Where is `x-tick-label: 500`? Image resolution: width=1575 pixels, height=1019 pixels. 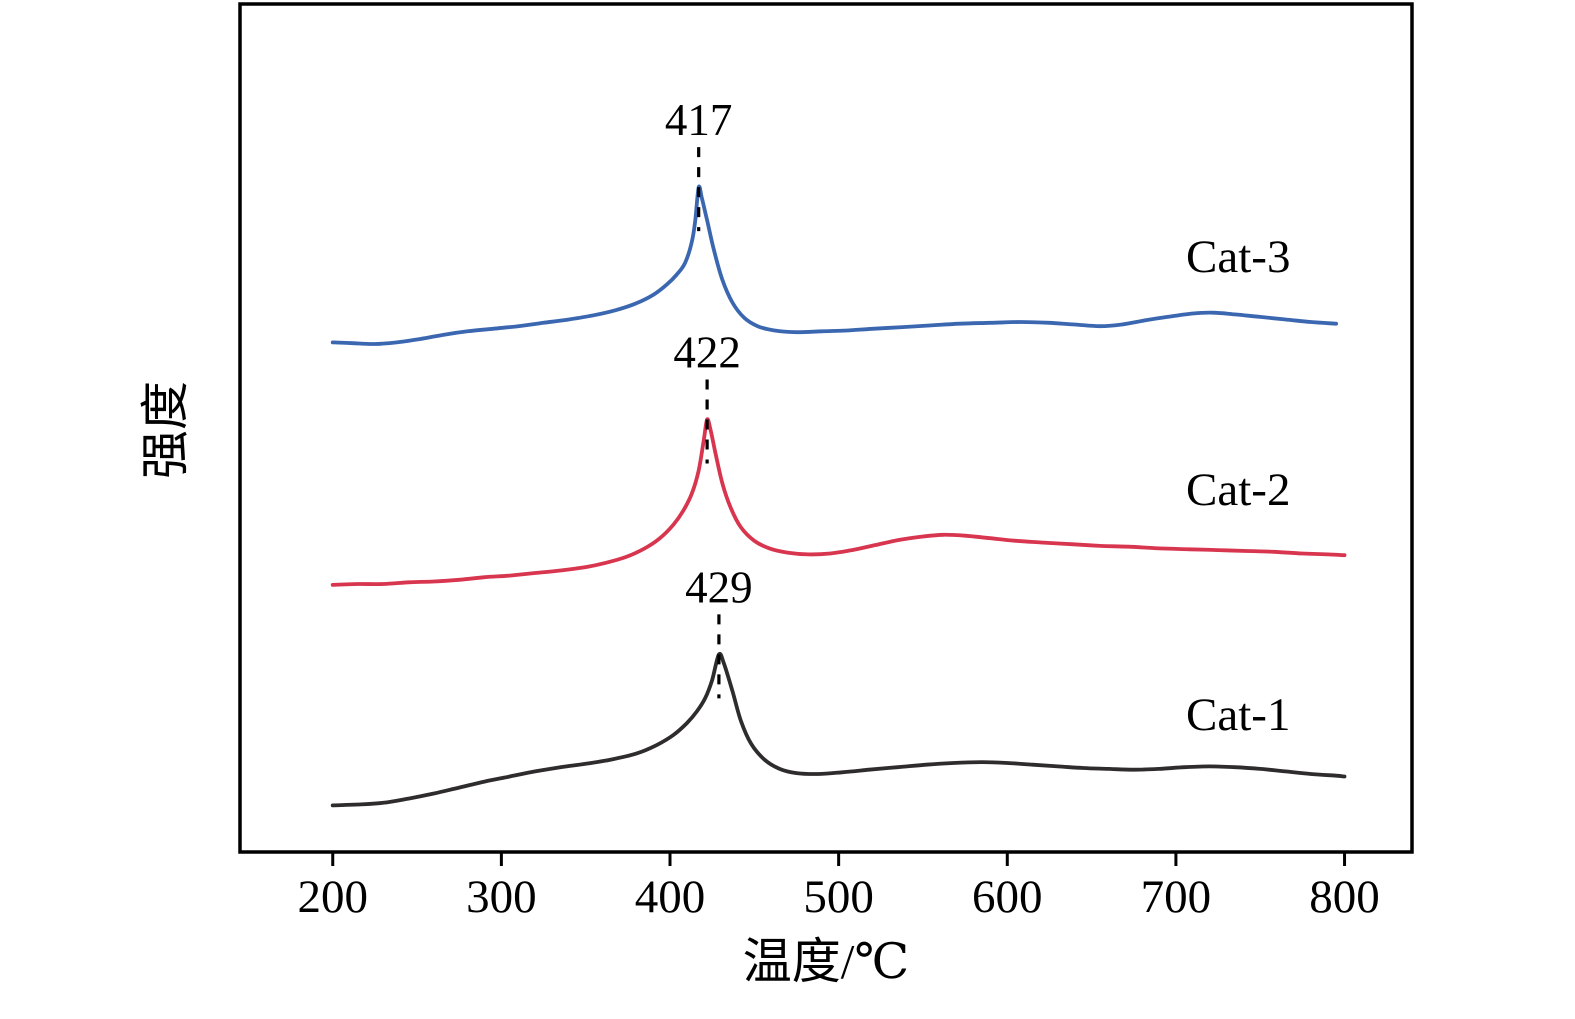 x-tick-label: 500 is located at coordinates (838, 897).